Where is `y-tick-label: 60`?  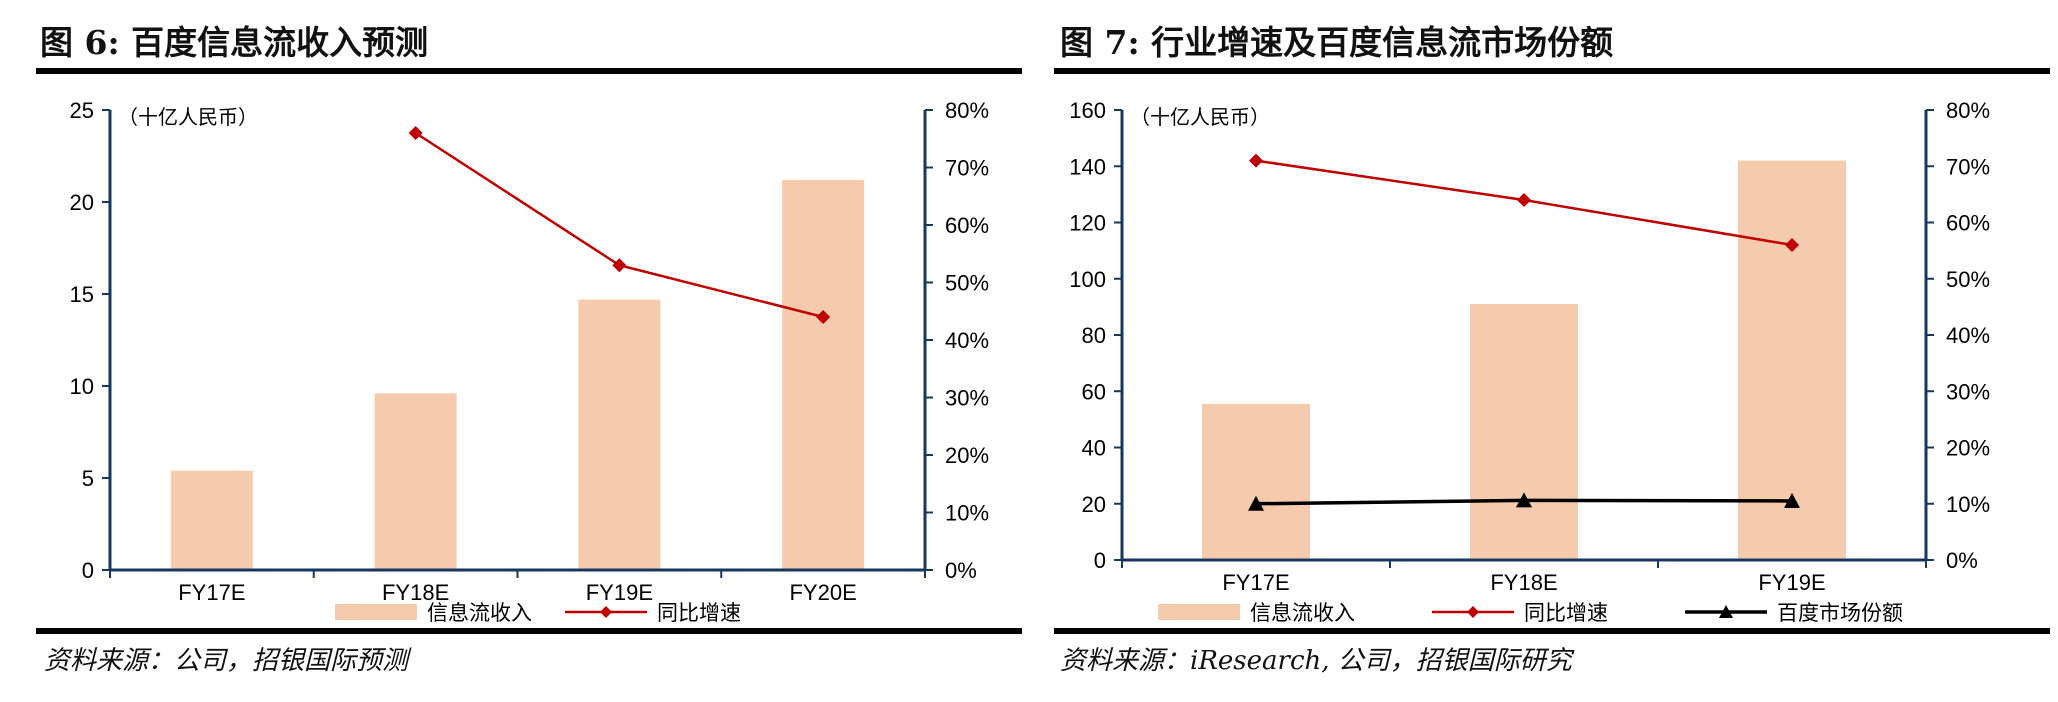
y-tick-label: 60 is located at coordinates (1094, 391).